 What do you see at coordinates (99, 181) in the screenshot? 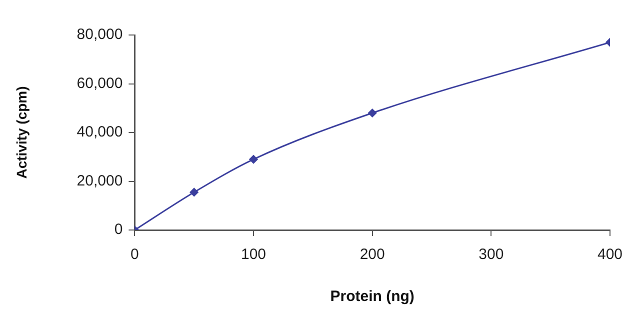
I see `y-tick-label: 20,000` at bounding box center [99, 181].